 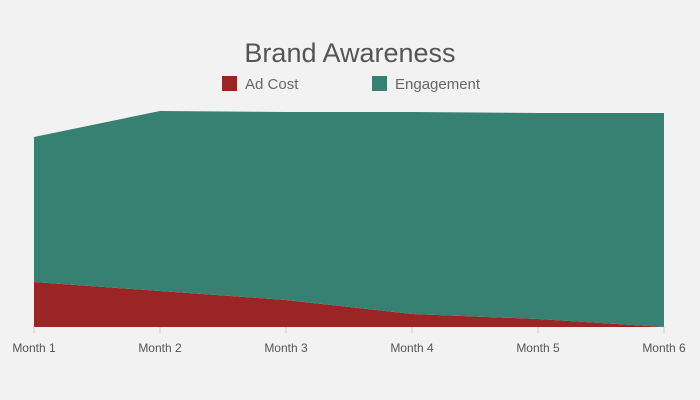 What do you see at coordinates (286, 348) in the screenshot?
I see `x-tick-label: Month 3` at bounding box center [286, 348].